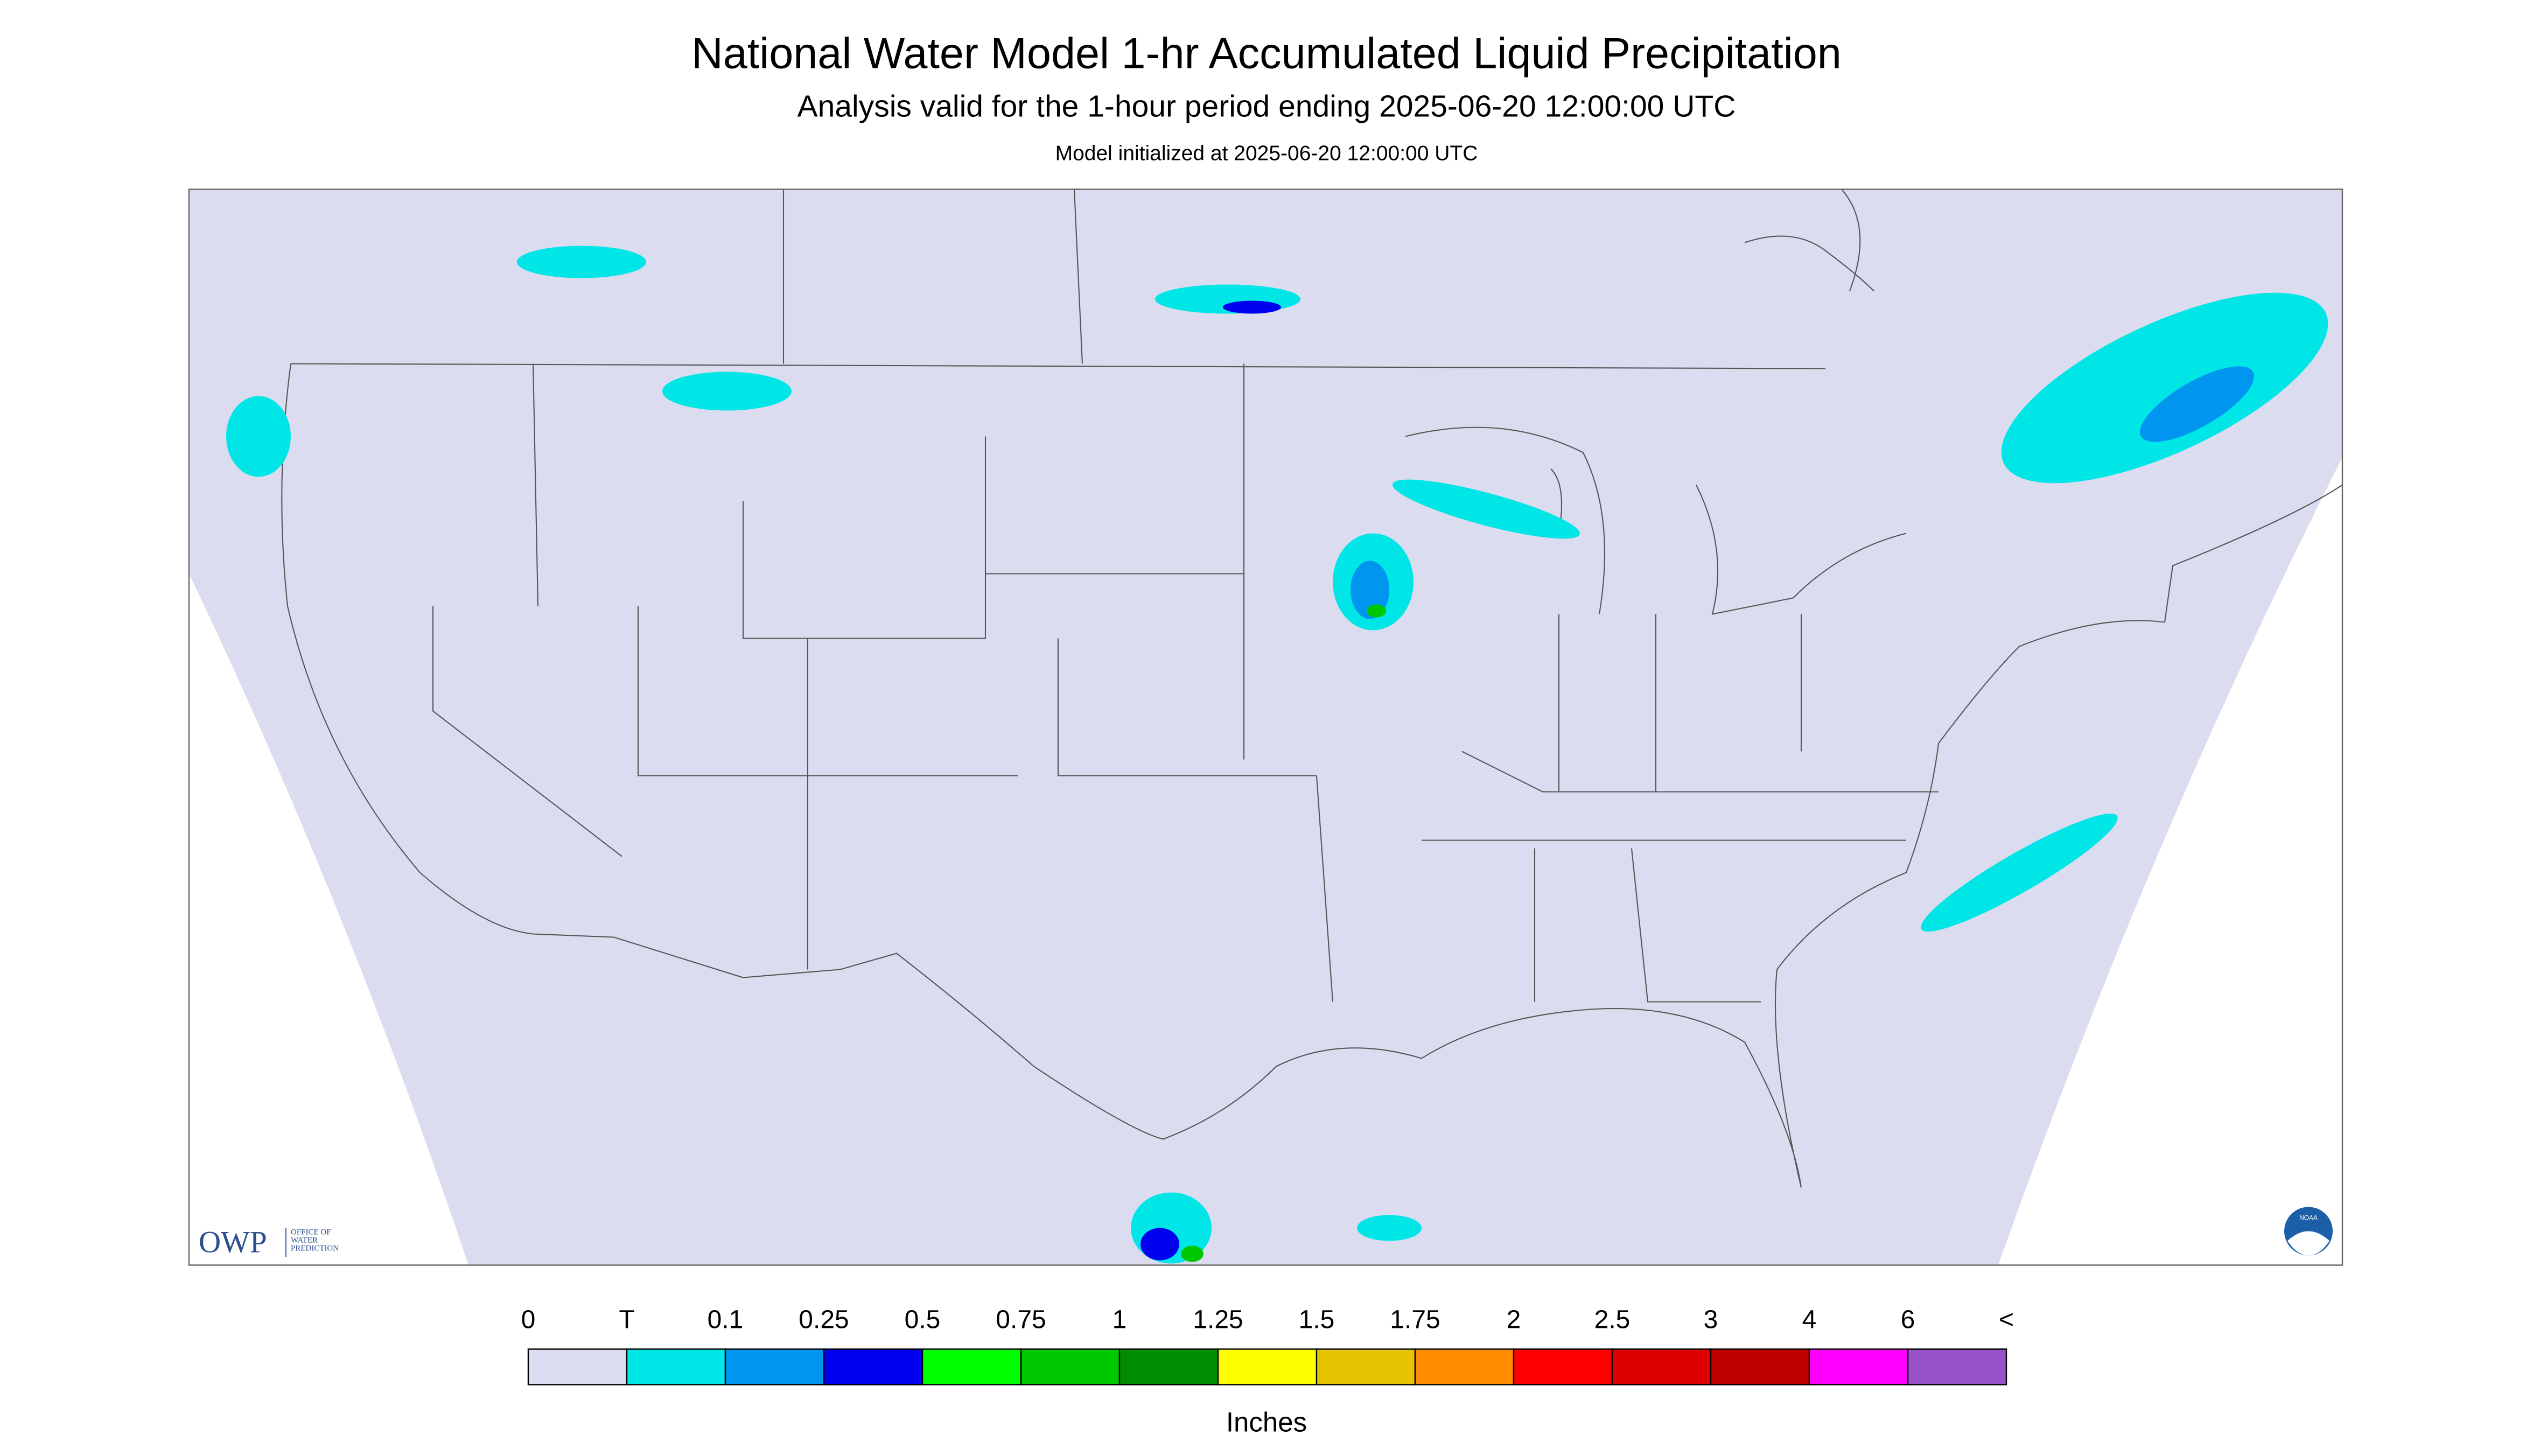  What do you see at coordinates (923, 1320) in the screenshot?
I see `legend-label: 0.5` at bounding box center [923, 1320].